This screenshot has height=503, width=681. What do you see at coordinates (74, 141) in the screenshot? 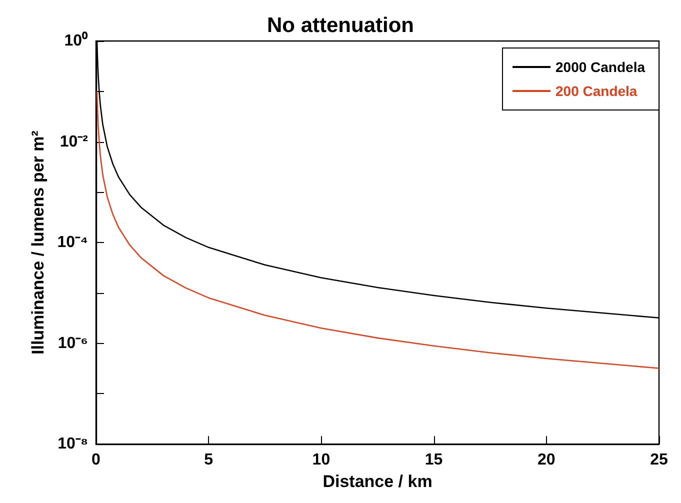
I see `y-tick-label: 10⁻²` at bounding box center [74, 141].